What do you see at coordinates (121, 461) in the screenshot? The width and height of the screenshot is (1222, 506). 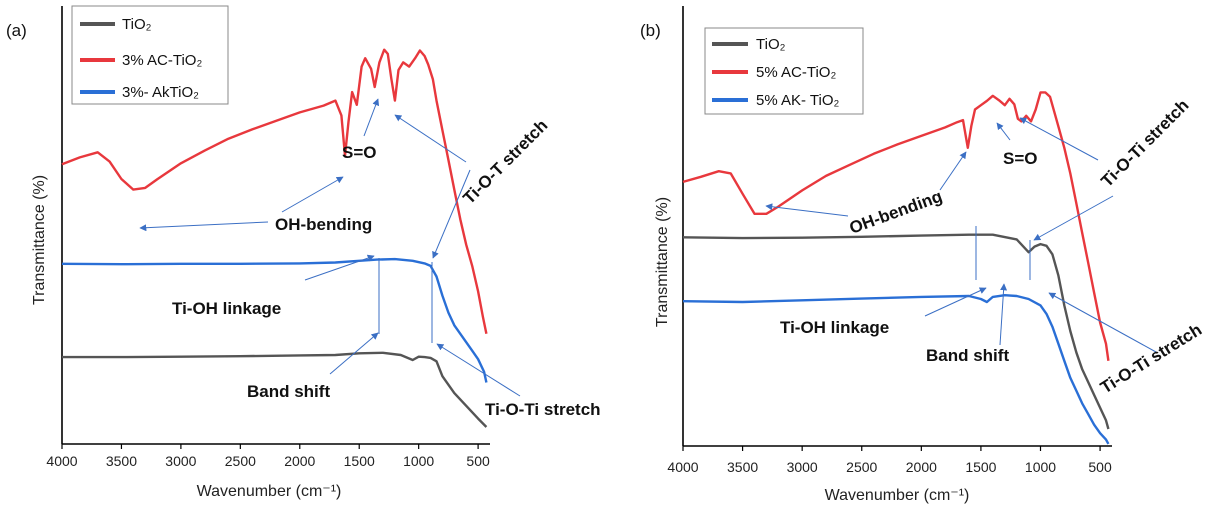 I see `panel-a-x-tick-label: 3500` at bounding box center [121, 461].